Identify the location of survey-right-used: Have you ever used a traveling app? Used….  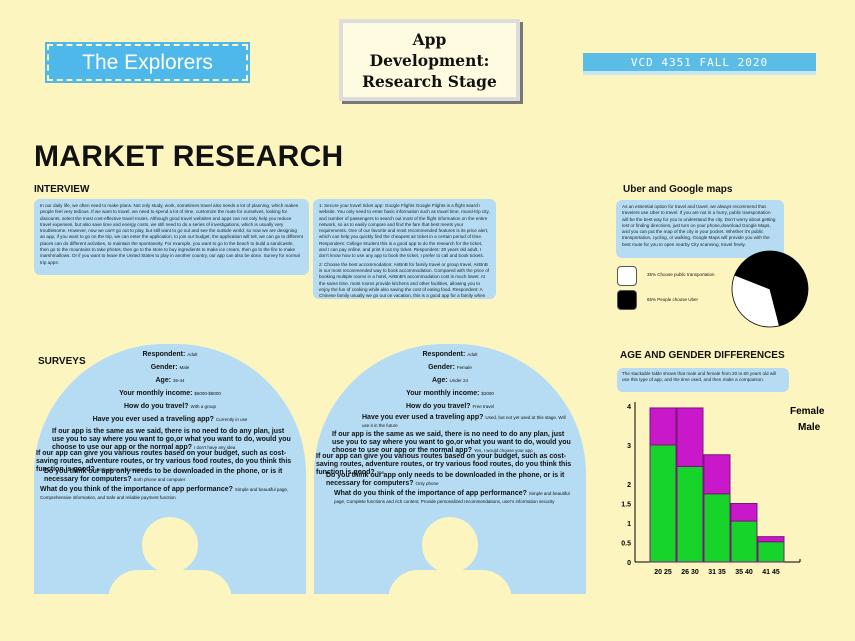
(464, 421).